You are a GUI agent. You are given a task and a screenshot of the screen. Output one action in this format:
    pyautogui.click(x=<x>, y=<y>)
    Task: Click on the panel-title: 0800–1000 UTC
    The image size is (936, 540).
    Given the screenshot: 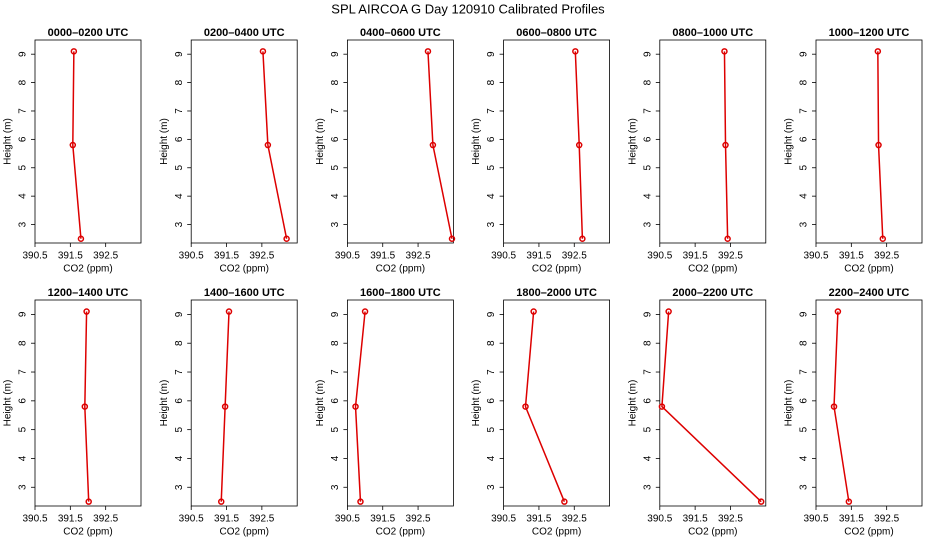 What is the action you would take?
    pyautogui.click(x=712, y=33)
    